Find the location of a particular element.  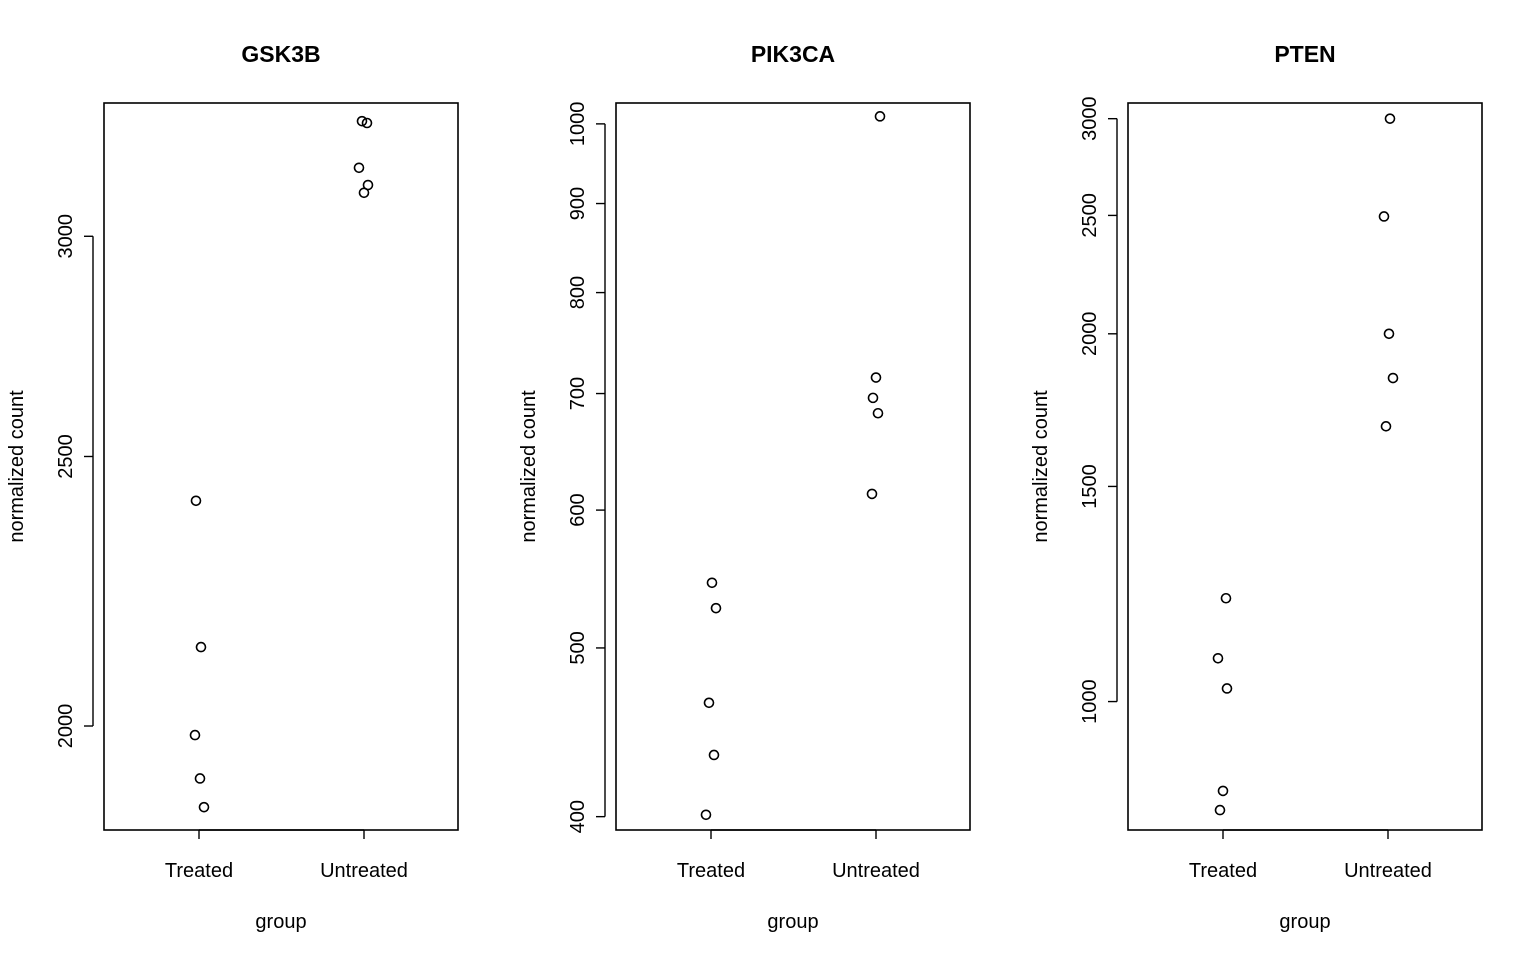

y-tick-label: 800 is located at coordinates (578, 292).